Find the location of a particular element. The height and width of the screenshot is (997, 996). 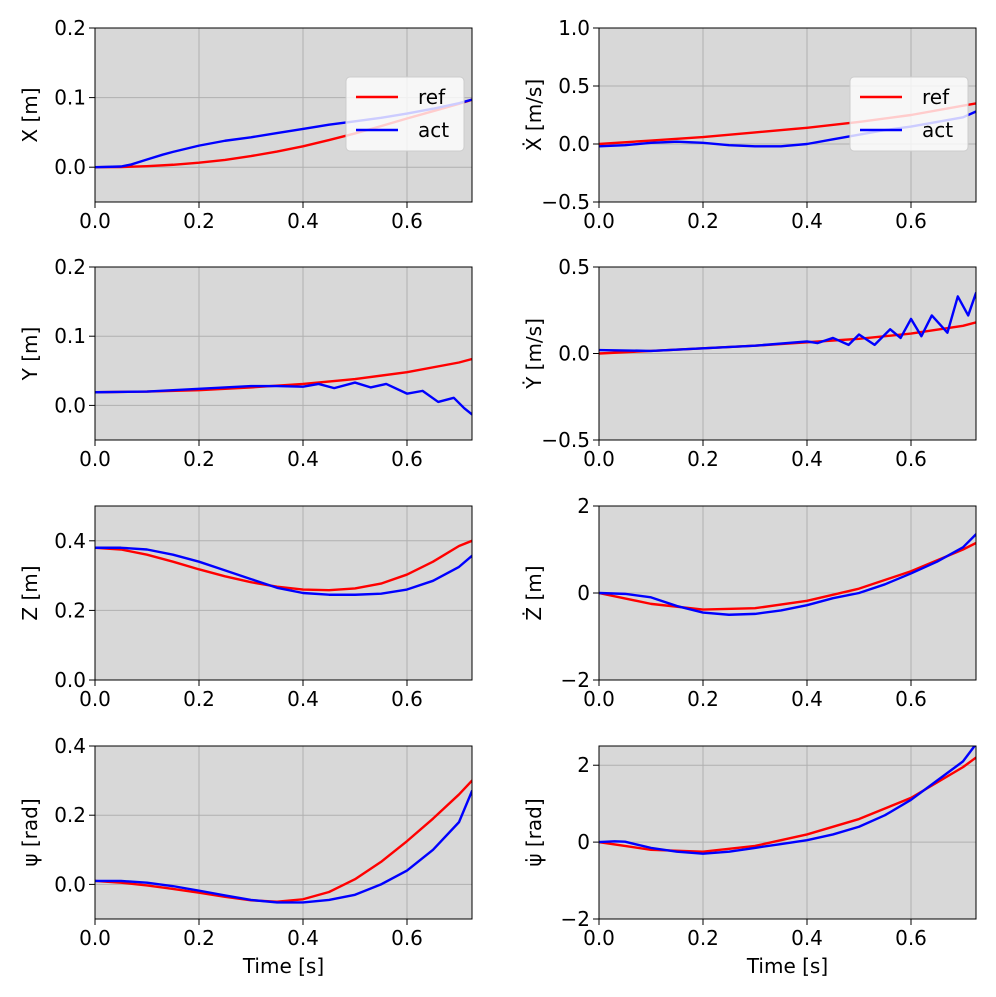

y-axis-label: Z [m] is located at coordinates (30, 592).